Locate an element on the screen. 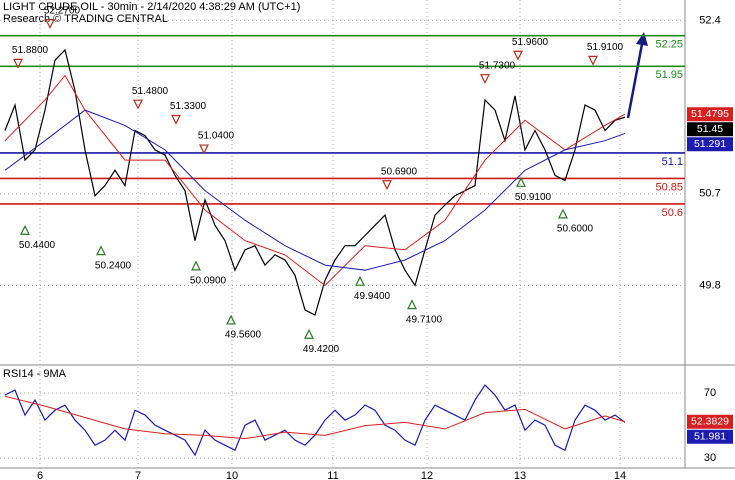  annotation-label: 50.6900 is located at coordinates (399, 171).